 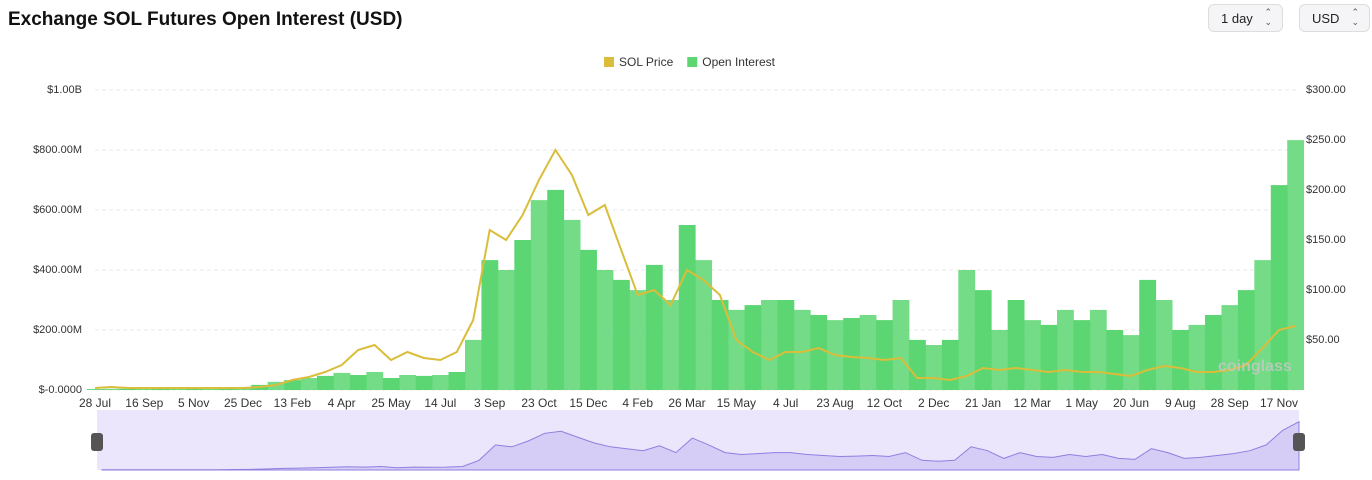 I want to click on x-tick-label: 9 Aug, so click(x=1180, y=403).